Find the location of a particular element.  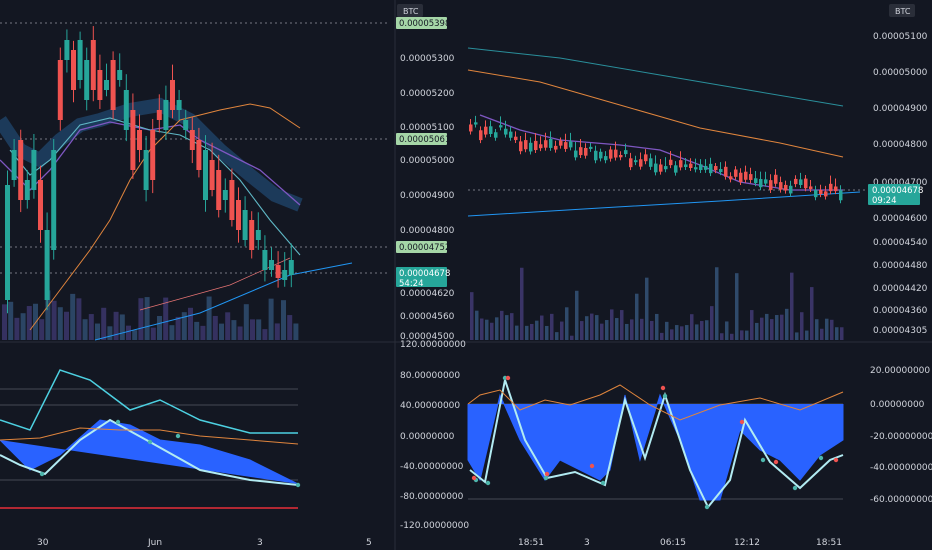

left-osc-y-tick-label: -120.00000000 is located at coordinates (434, 526).